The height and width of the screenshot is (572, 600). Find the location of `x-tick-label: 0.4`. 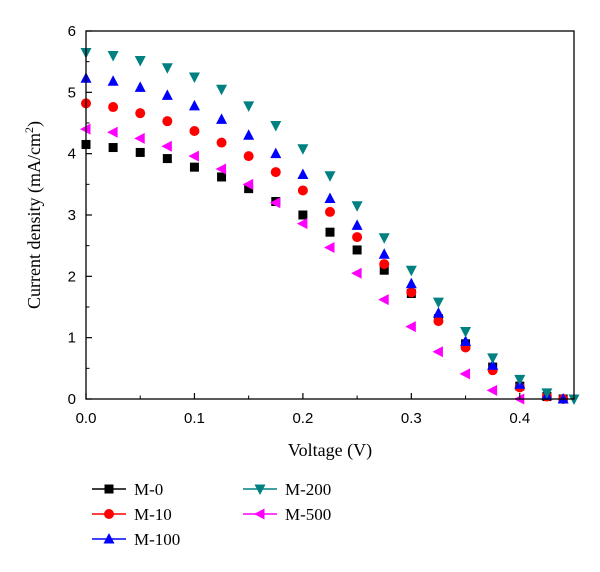

x-tick-label: 0.4 is located at coordinates (519, 418).